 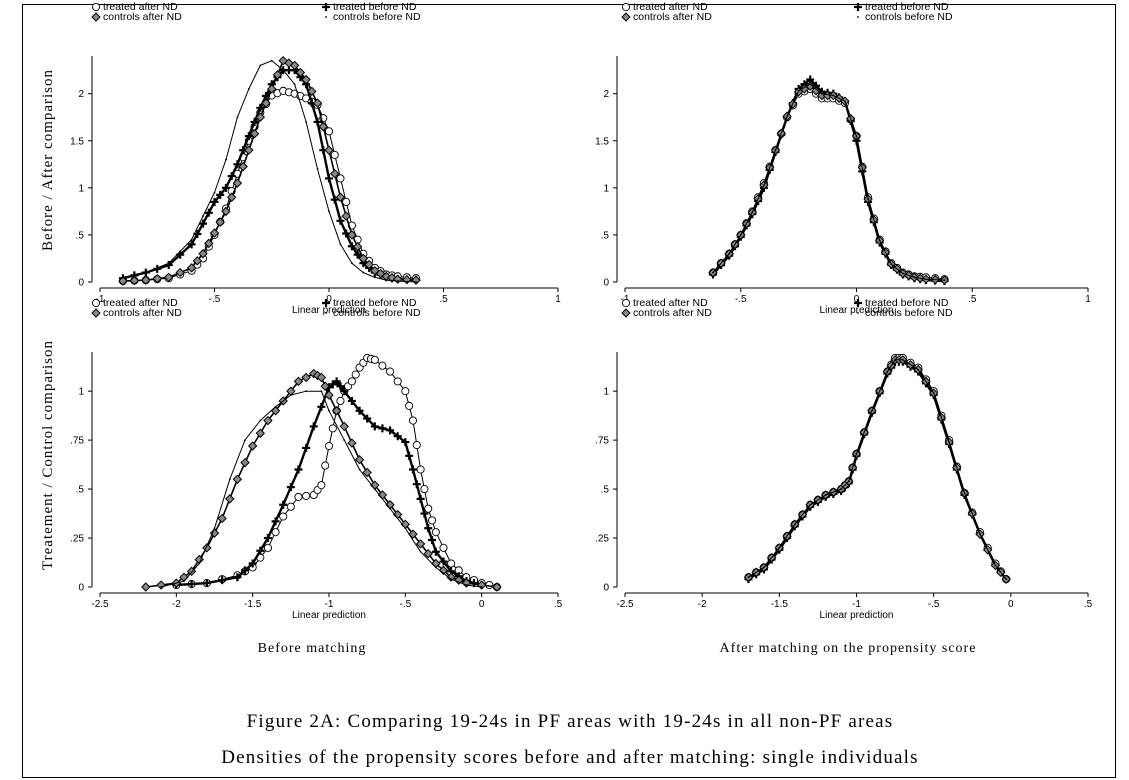 What do you see at coordinates (405, 604) in the screenshot?
I see `x-tick-label: -.5` at bounding box center [405, 604].